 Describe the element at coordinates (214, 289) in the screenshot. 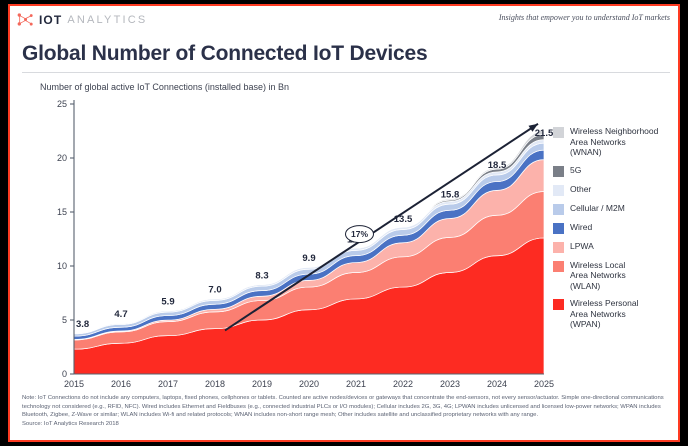

I see `data-label-2018: 7.0` at that location.